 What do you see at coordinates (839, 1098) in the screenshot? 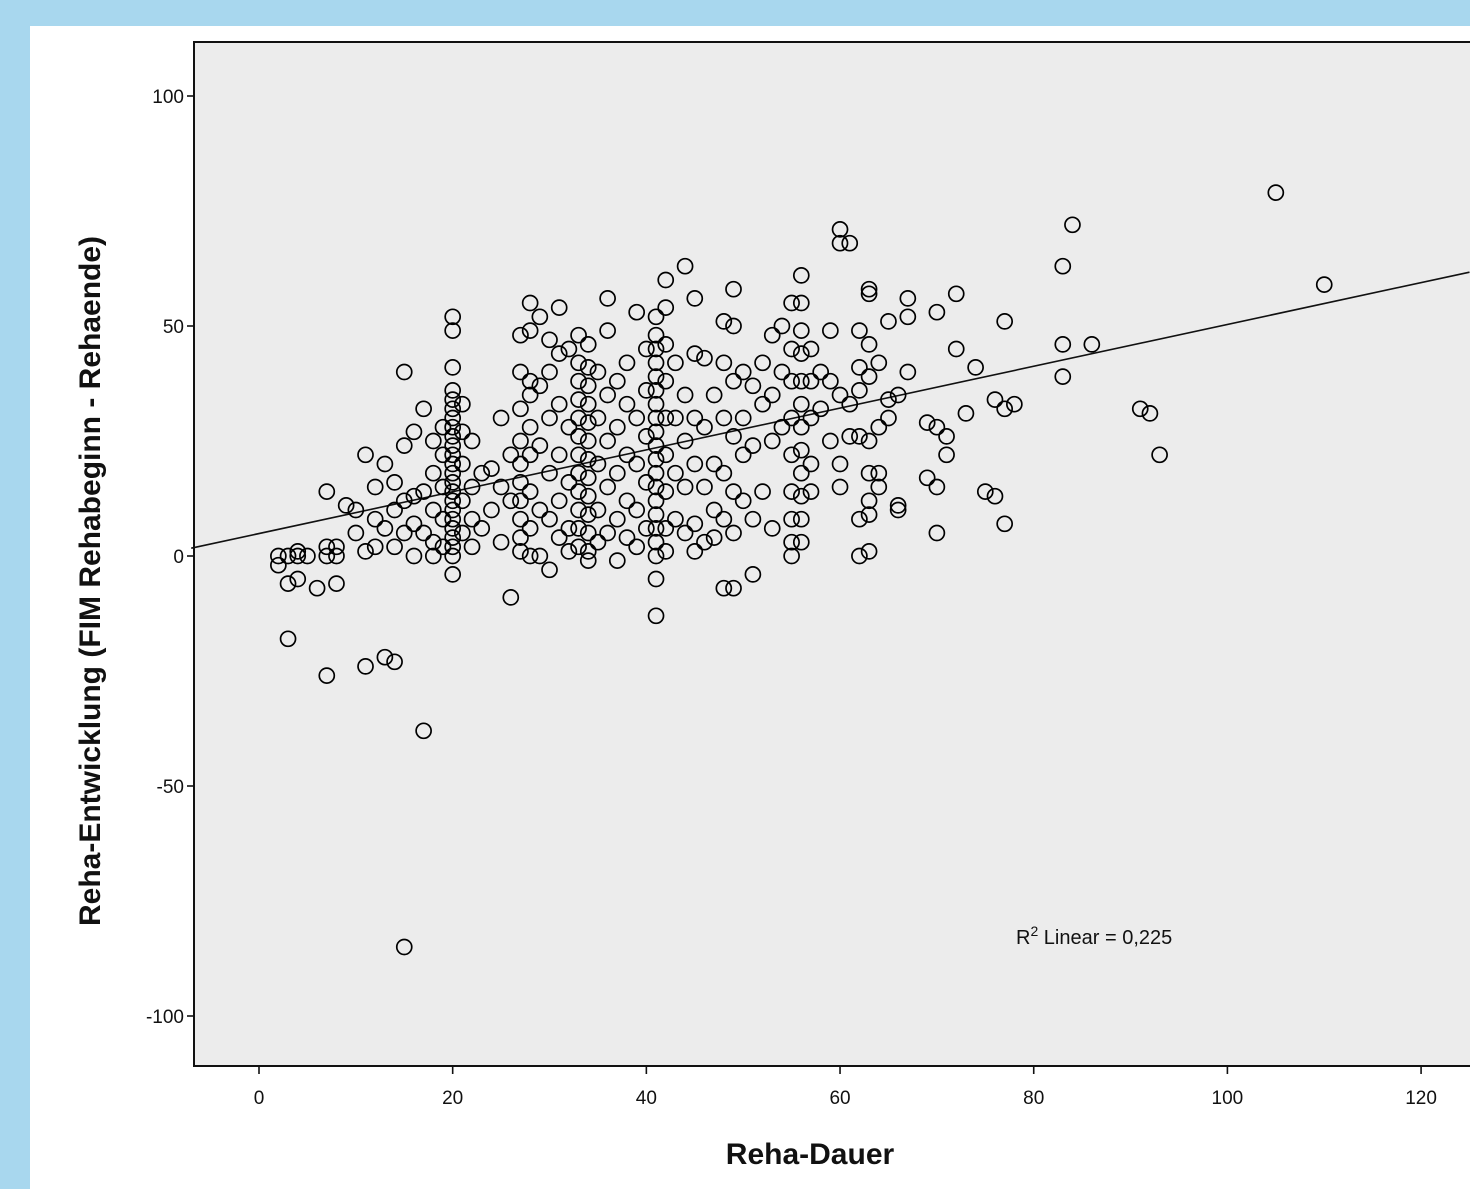
I see `x-tick-label: 60` at bounding box center [839, 1098].